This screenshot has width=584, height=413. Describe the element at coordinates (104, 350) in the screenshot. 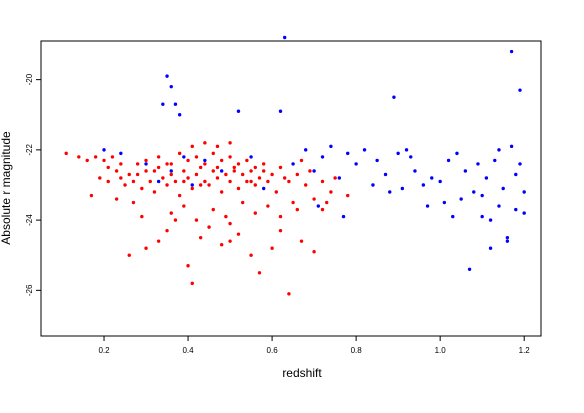

I see `x-tick-label: 0.2` at that location.